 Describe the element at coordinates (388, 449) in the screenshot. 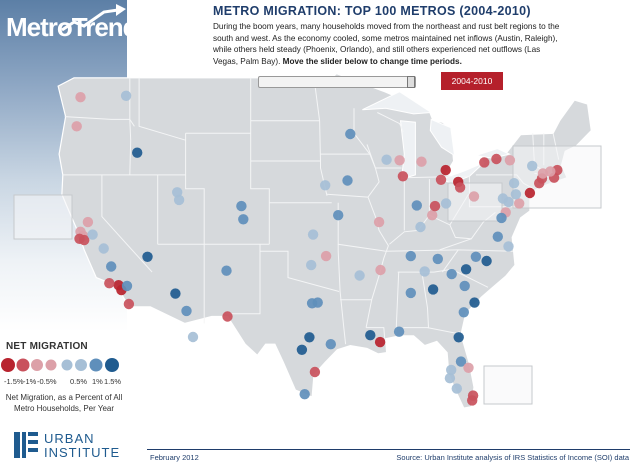

I see `footer-divider` at that location.